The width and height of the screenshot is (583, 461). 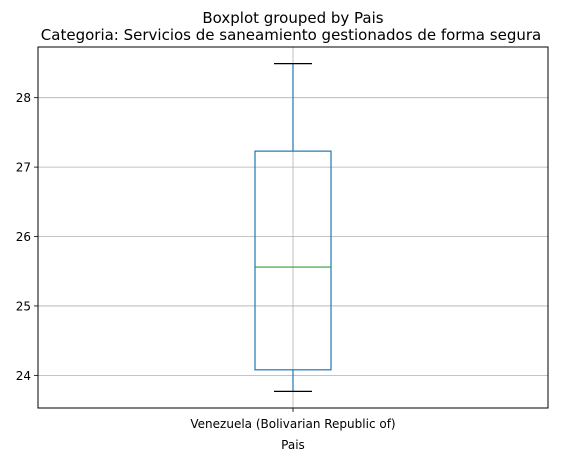 What do you see at coordinates (23, 306) in the screenshot?
I see `y-tick-label: 25` at bounding box center [23, 306].